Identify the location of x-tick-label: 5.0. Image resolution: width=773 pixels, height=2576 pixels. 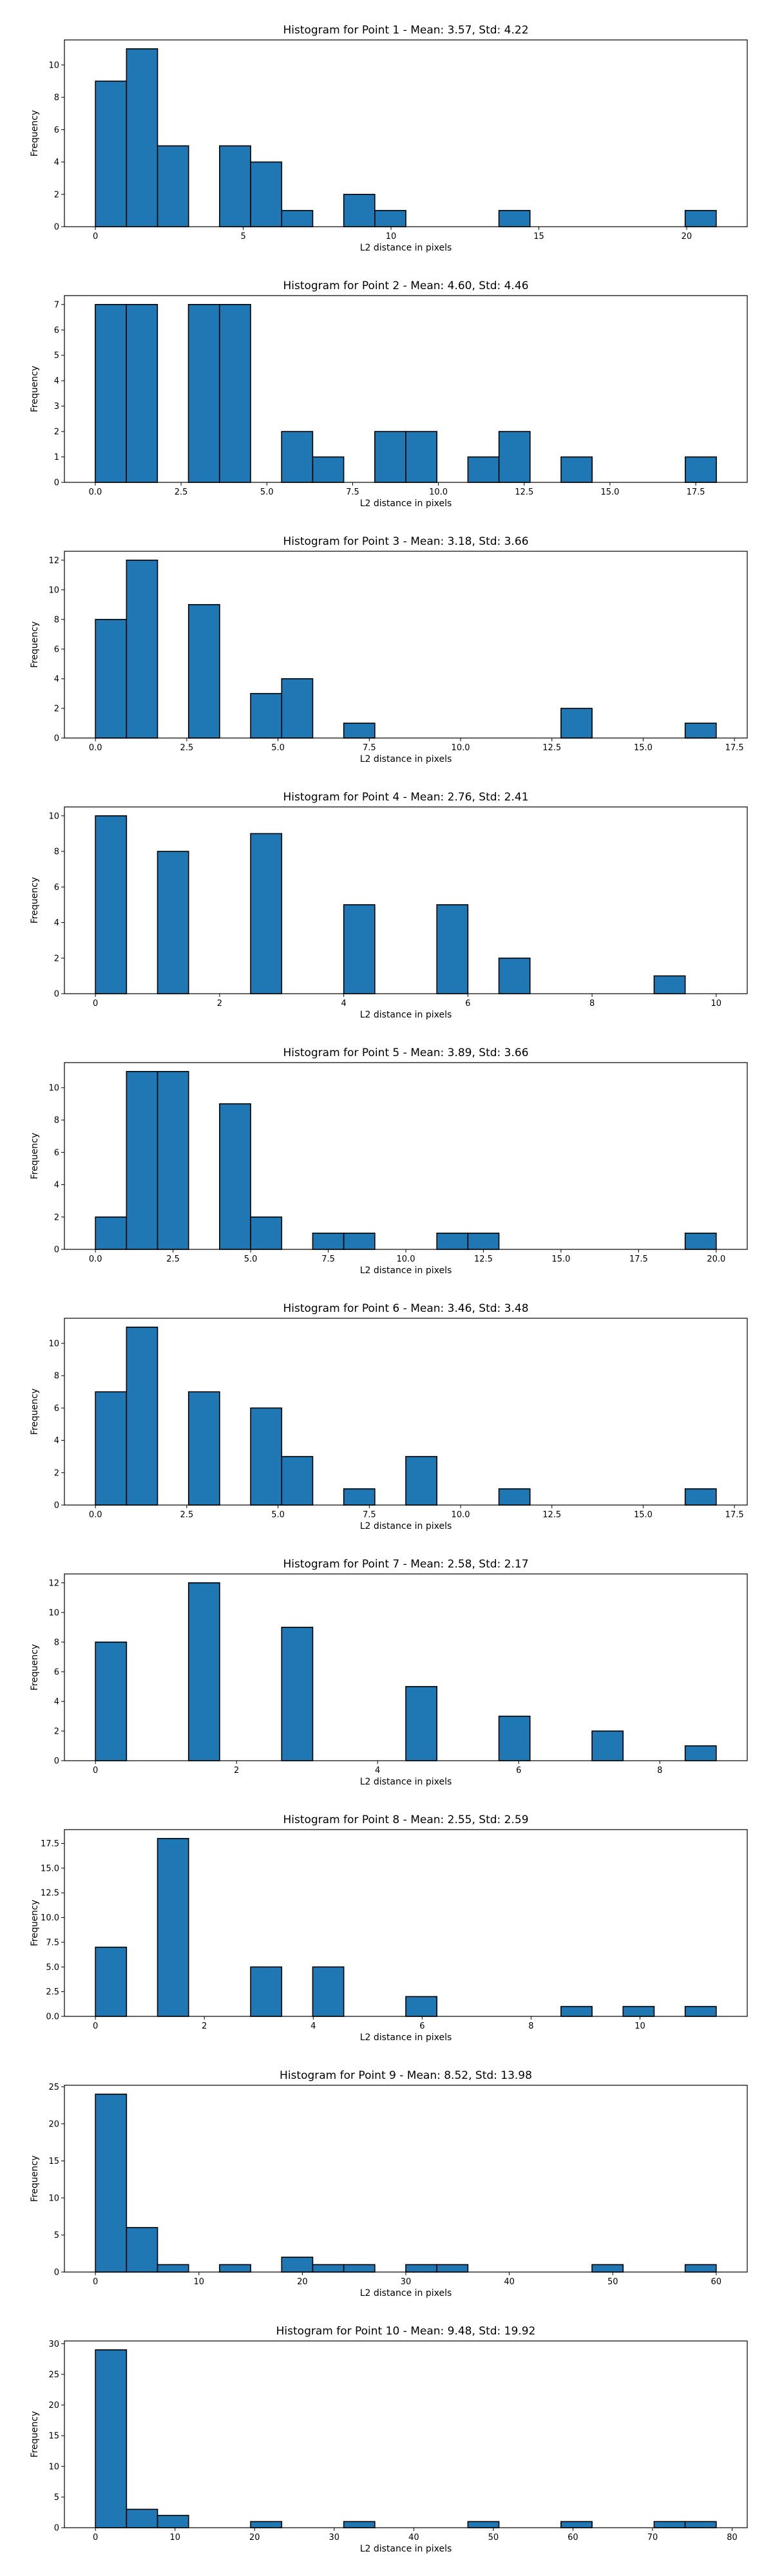
(267, 493).